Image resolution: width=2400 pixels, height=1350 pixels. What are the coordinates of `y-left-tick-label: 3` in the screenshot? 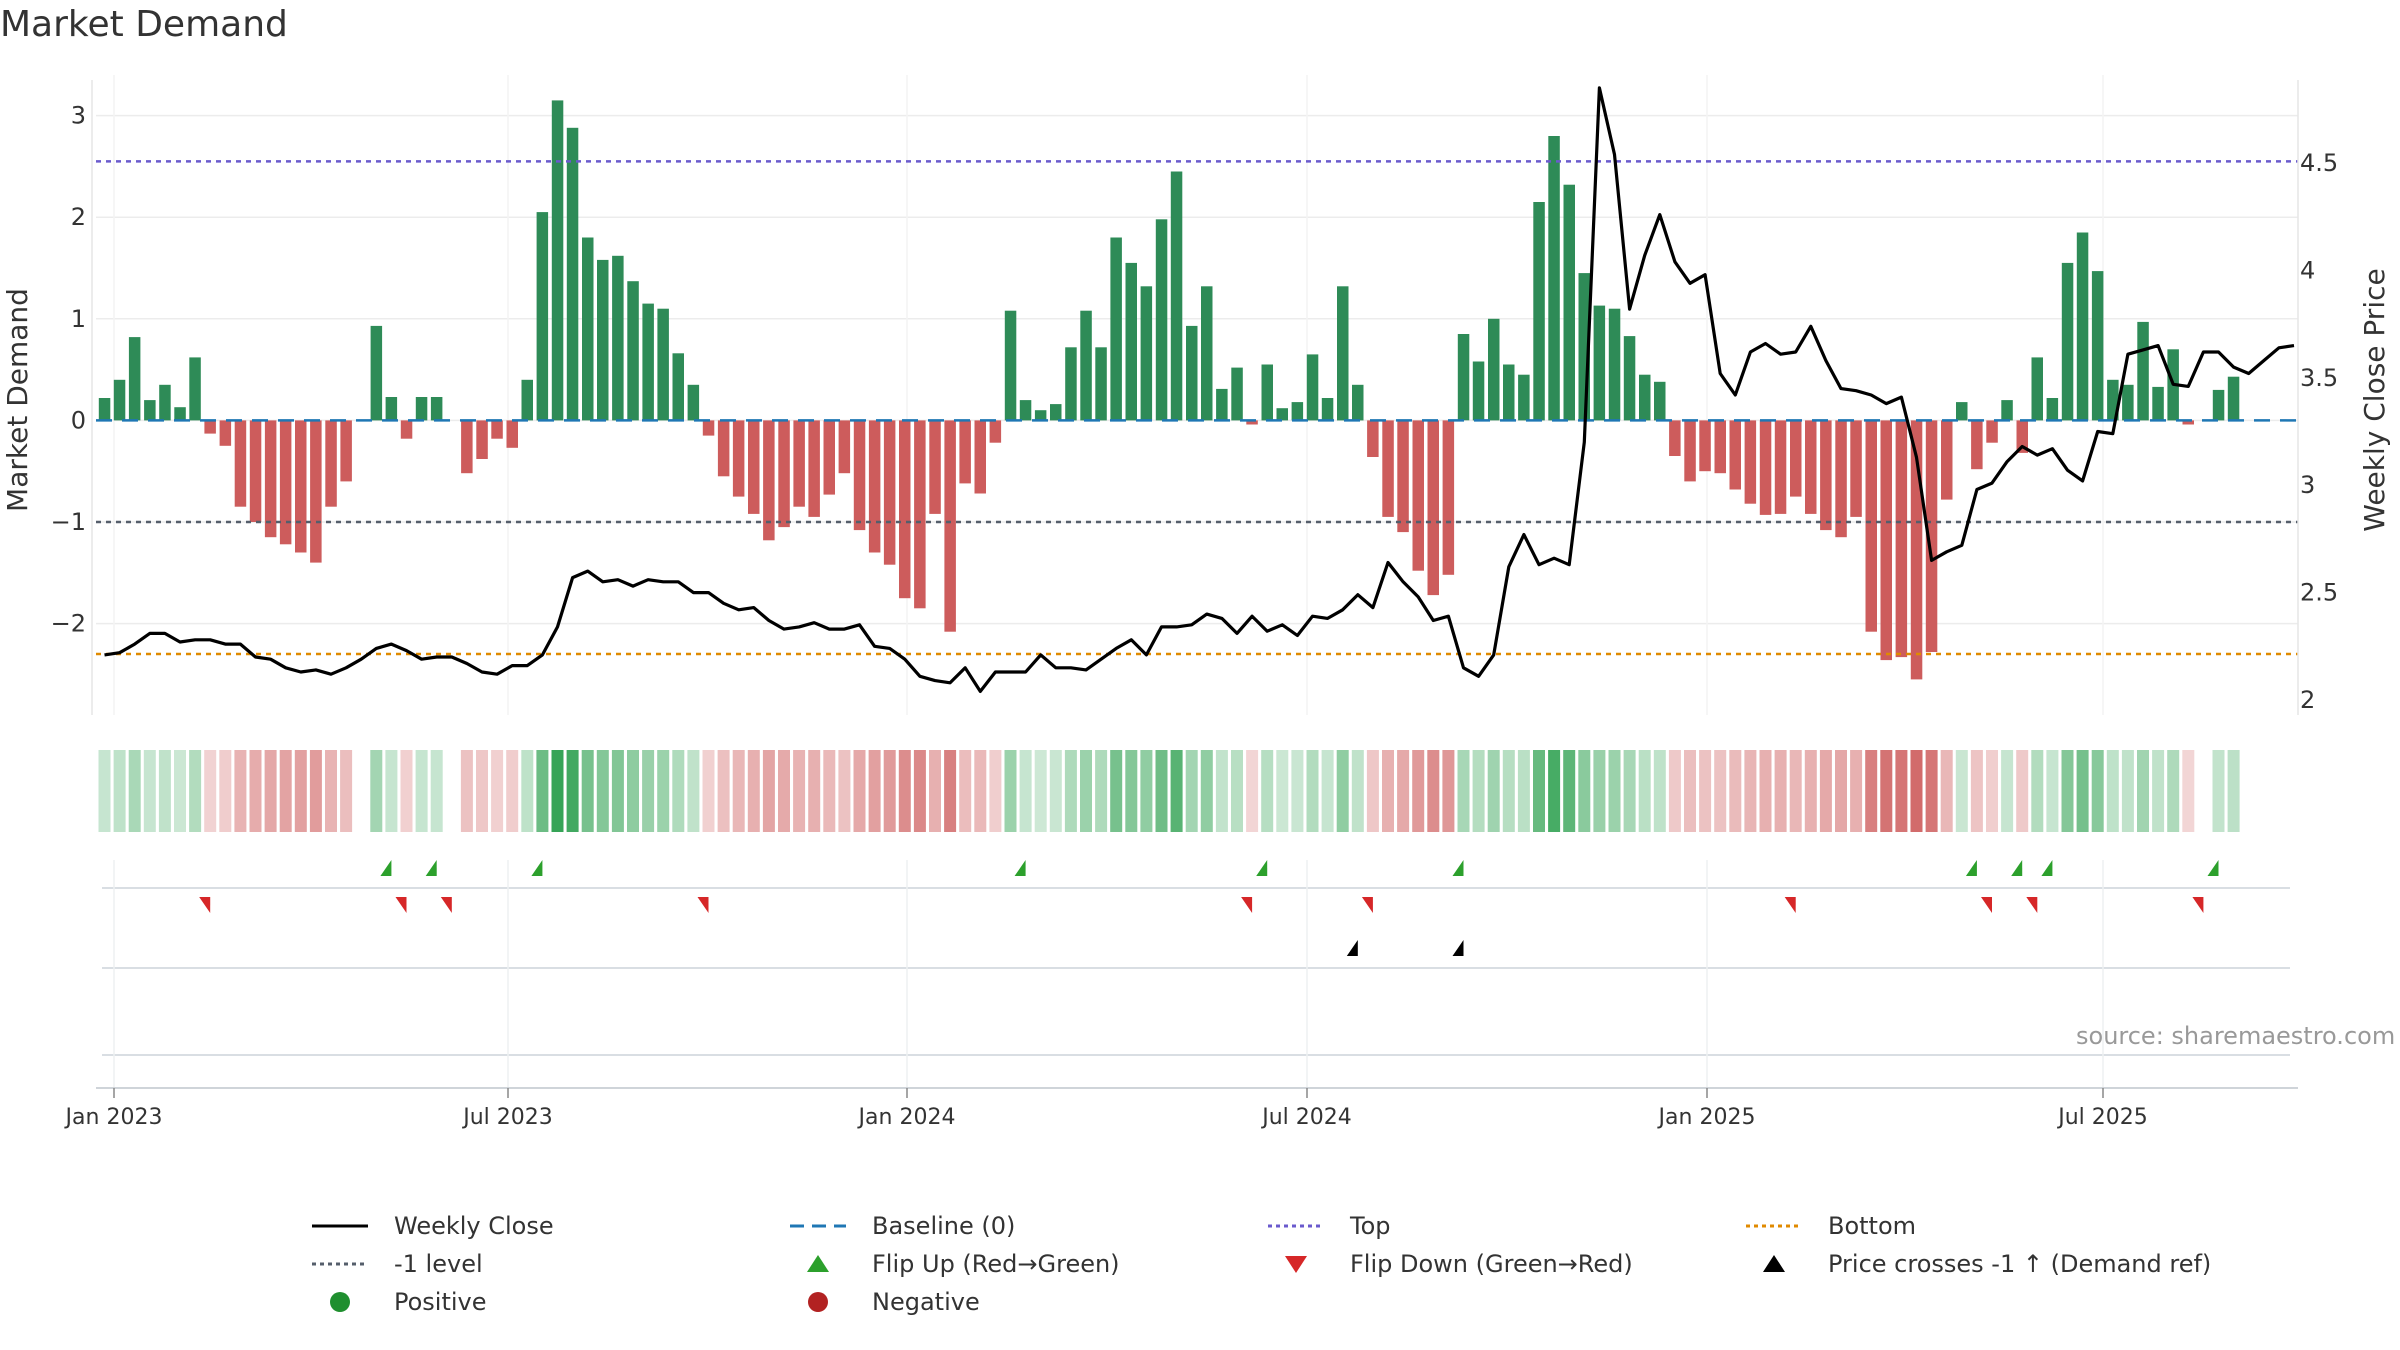 It's located at (78, 116).